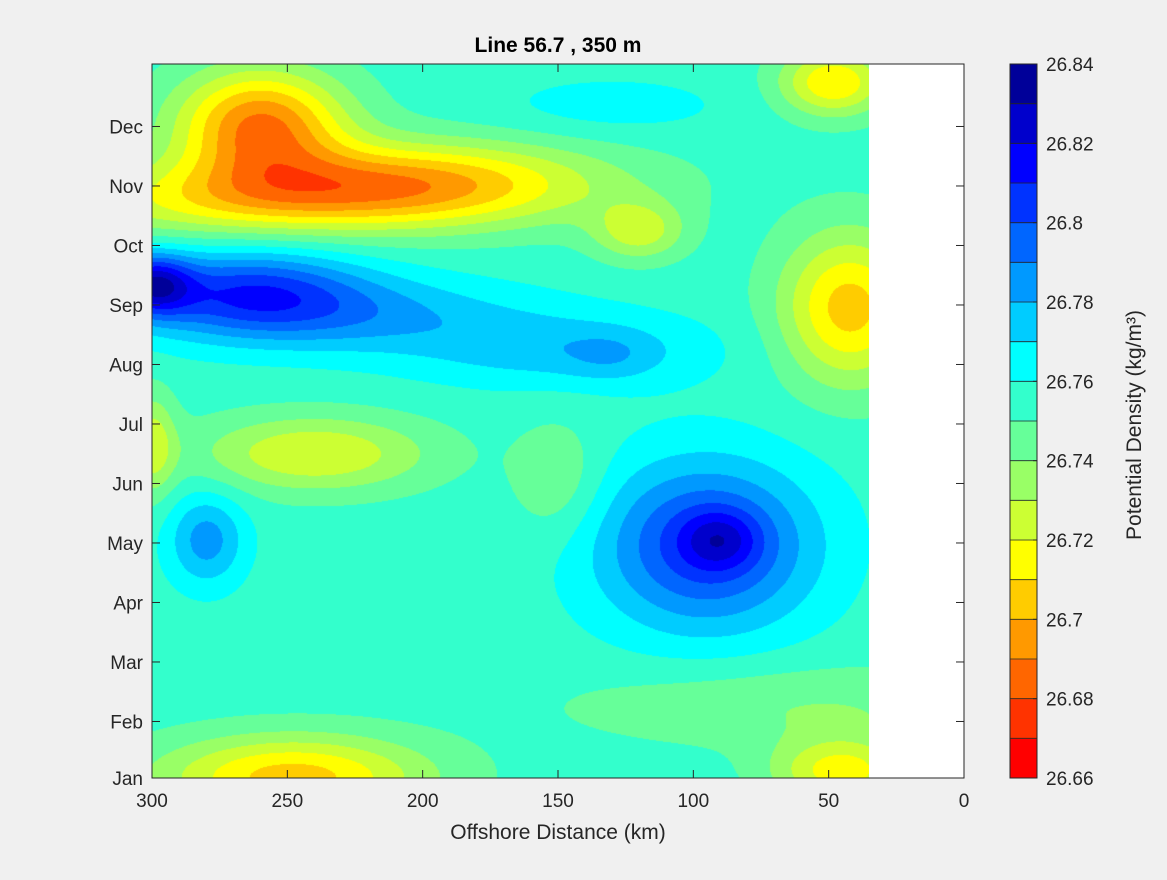  What do you see at coordinates (126, 365) in the screenshot?
I see `y-tick-label: Aug` at bounding box center [126, 365].